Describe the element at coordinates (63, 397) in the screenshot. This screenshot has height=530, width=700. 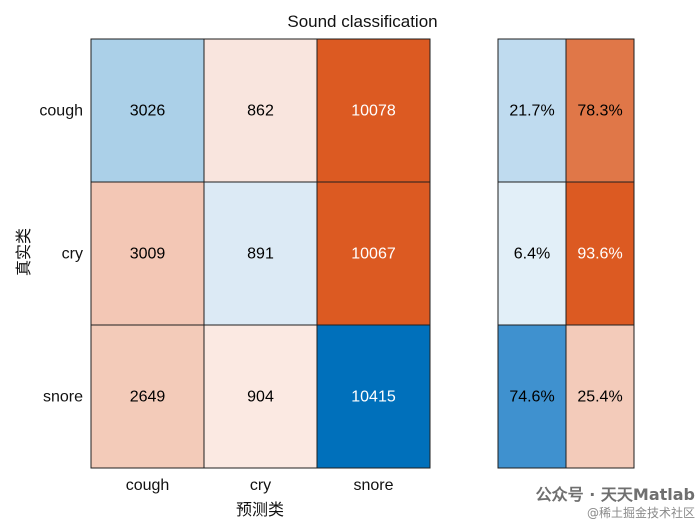
I see `y-tick-label-snore: snore` at that location.